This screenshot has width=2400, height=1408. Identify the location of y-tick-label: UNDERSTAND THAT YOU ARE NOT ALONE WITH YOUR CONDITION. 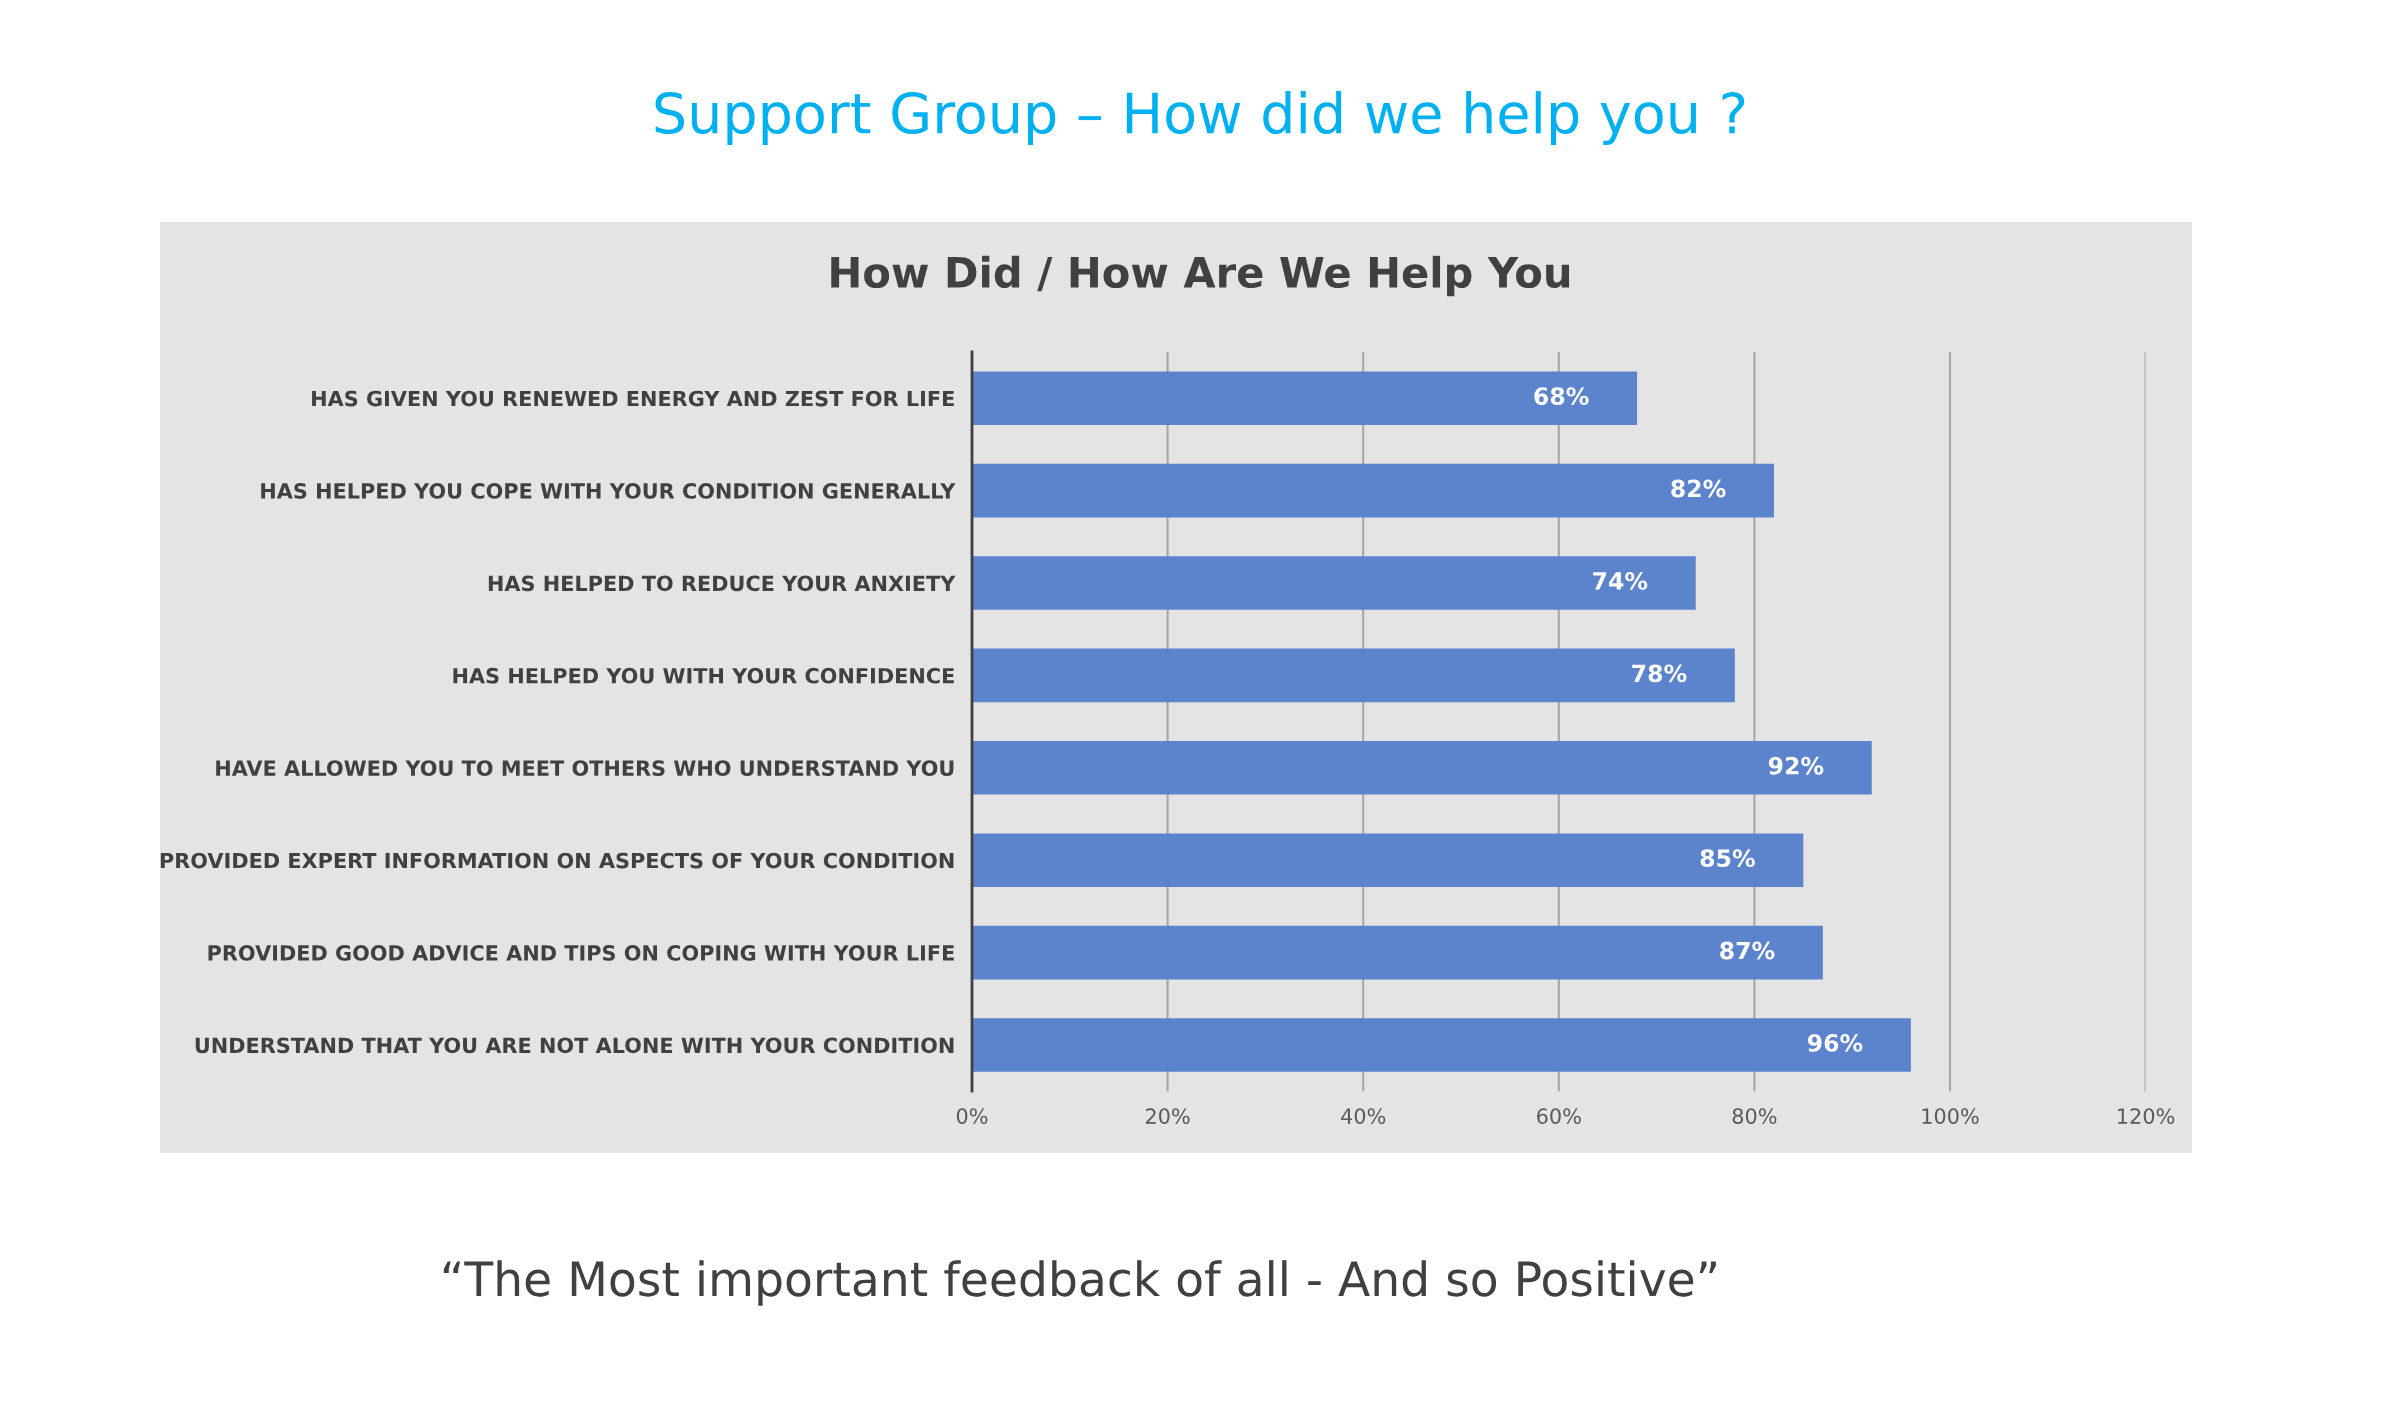
(574, 1045).